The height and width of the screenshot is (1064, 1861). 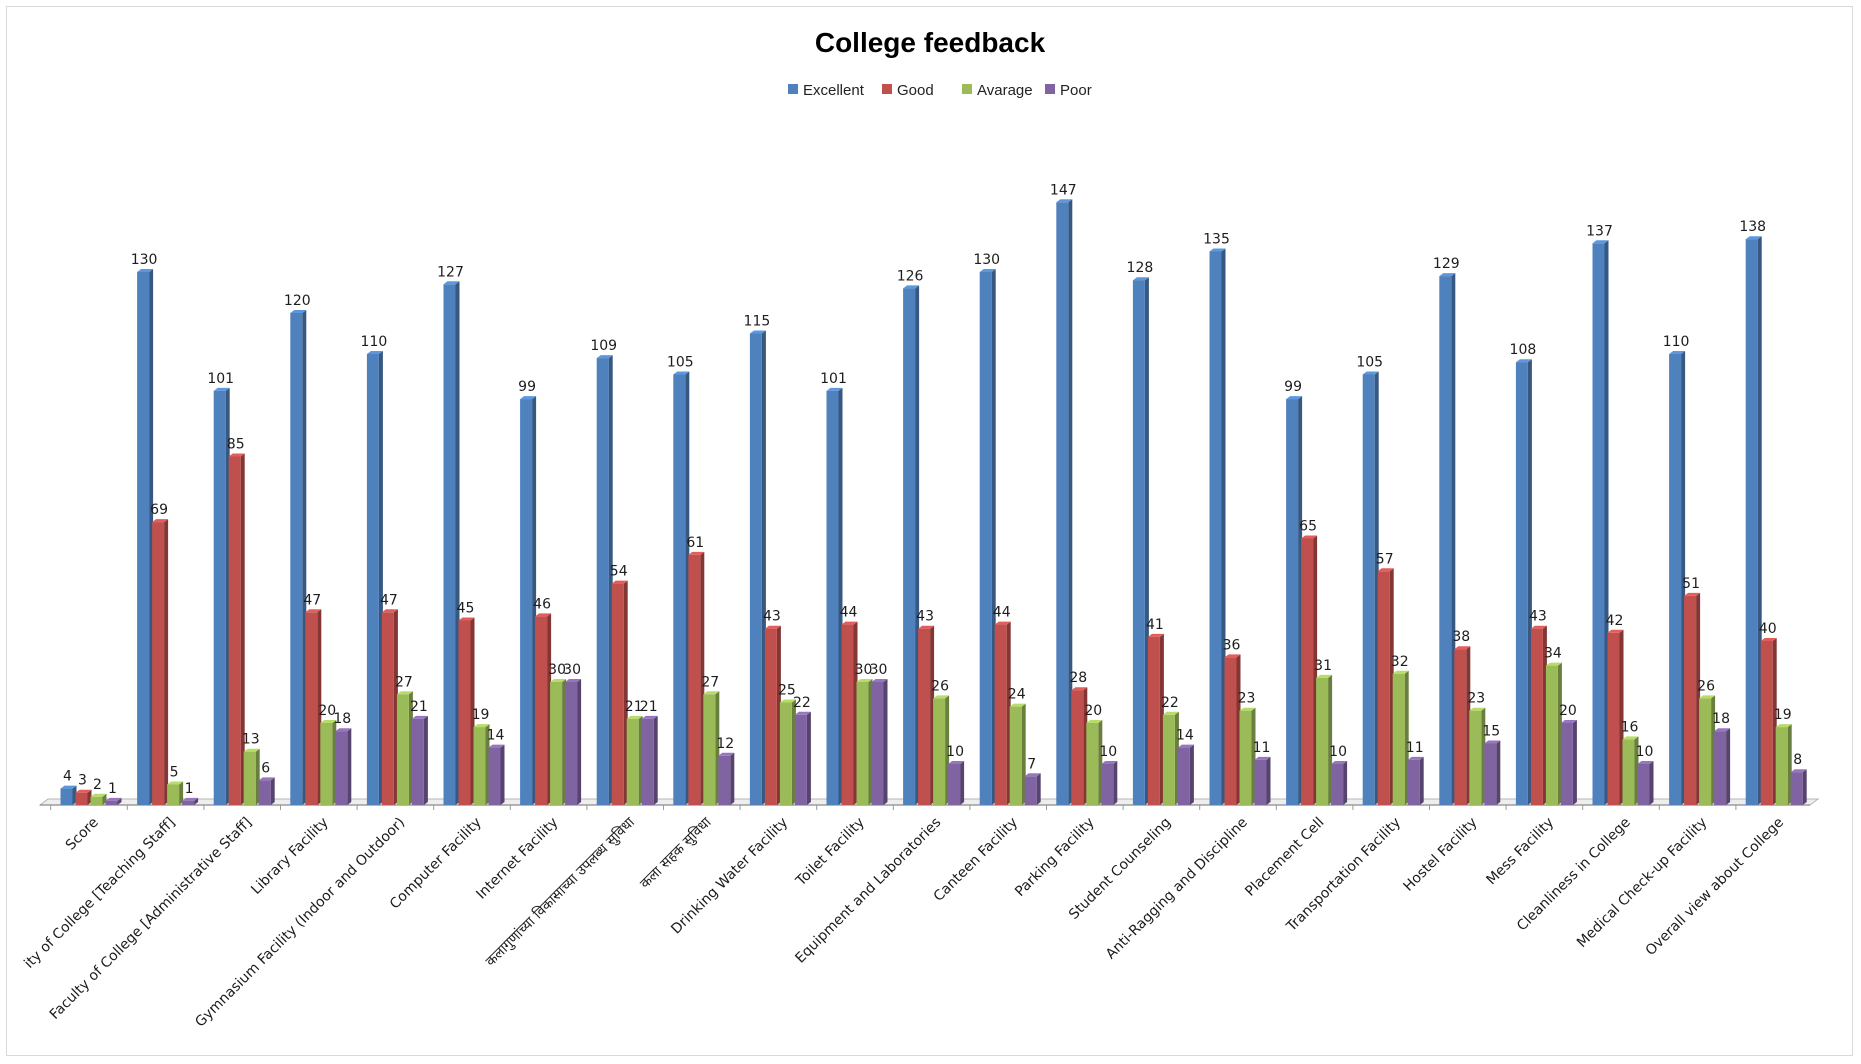 I want to click on data-label: 30, so click(x=557, y=670).